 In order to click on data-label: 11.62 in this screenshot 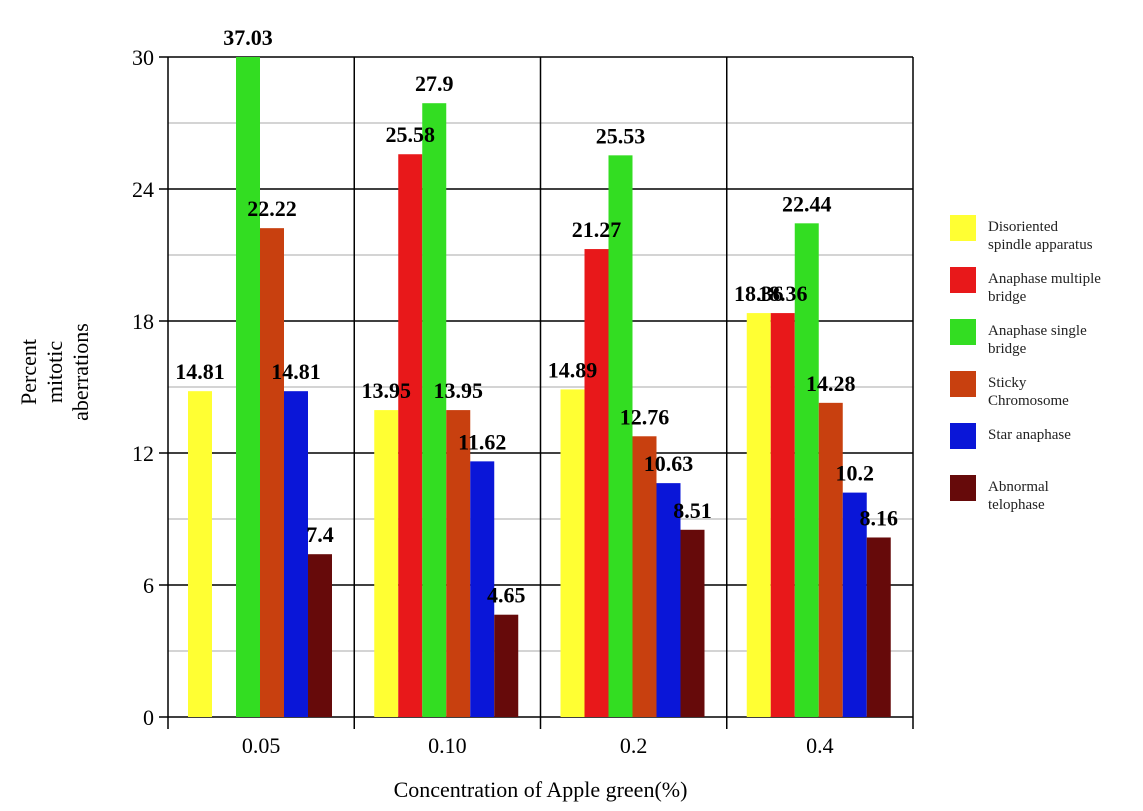, I will do `click(482, 441)`.